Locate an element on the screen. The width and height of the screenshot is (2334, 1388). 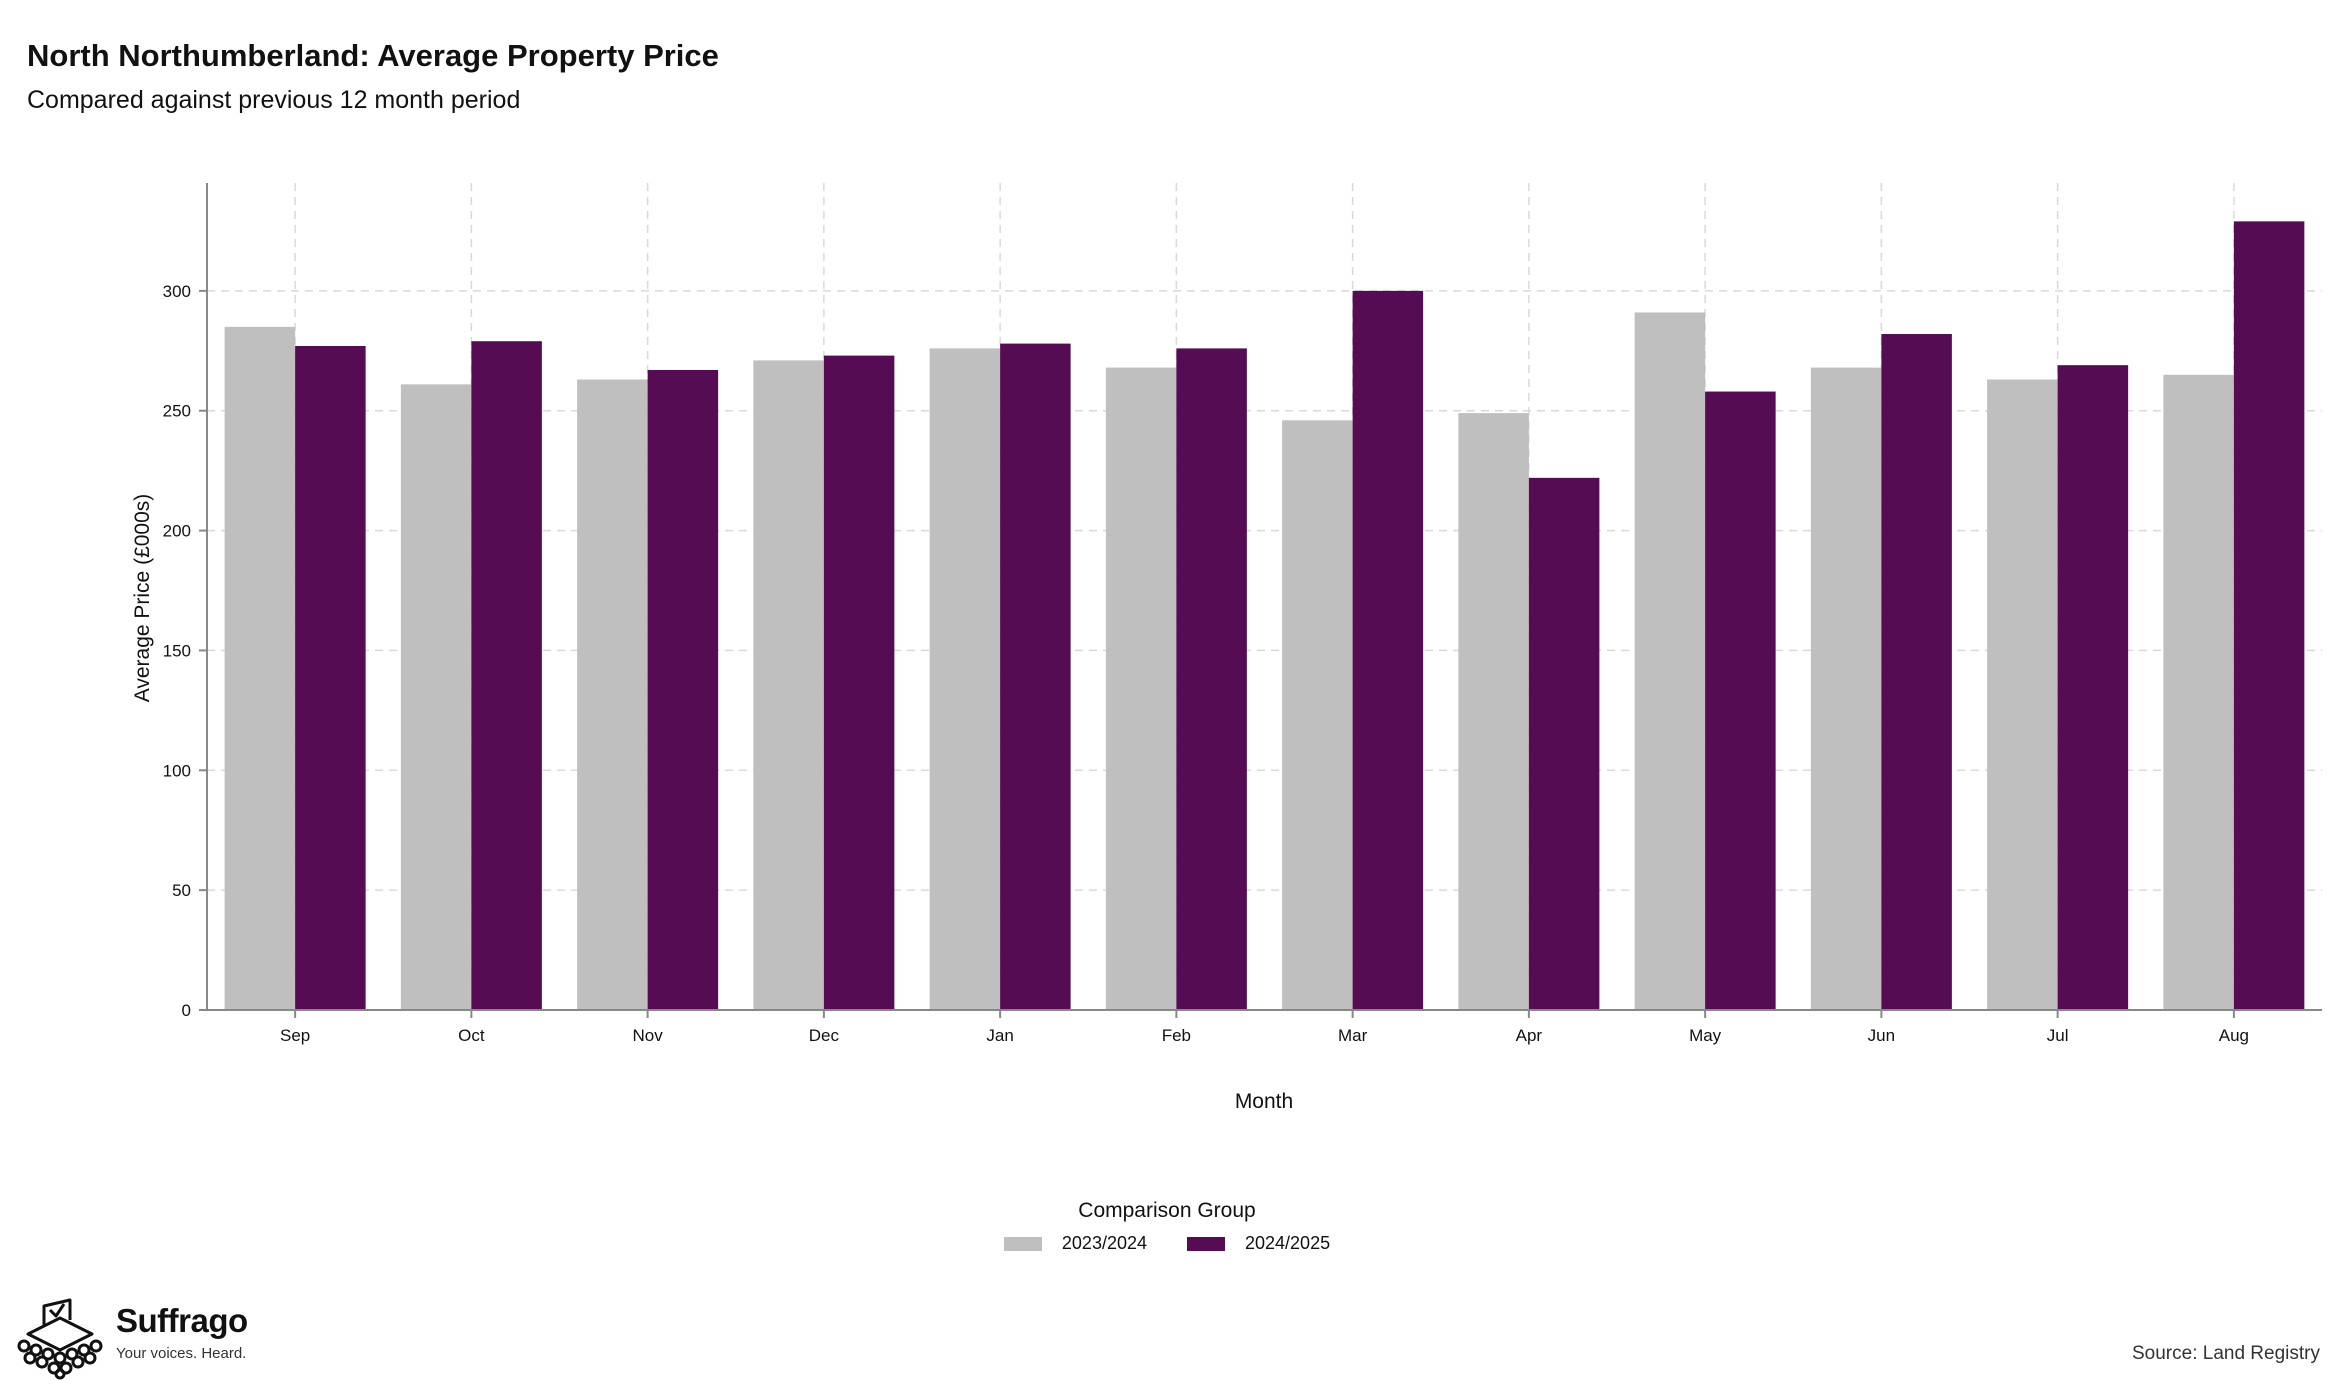
x-tick-label: Jan is located at coordinates (999, 1035).